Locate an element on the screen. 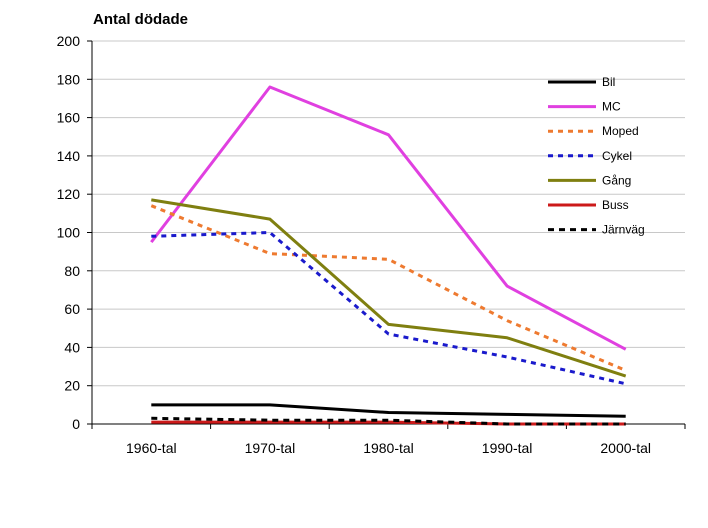 The width and height of the screenshot is (708, 528). x-tick-label: 1990-tal is located at coordinates (507, 448).